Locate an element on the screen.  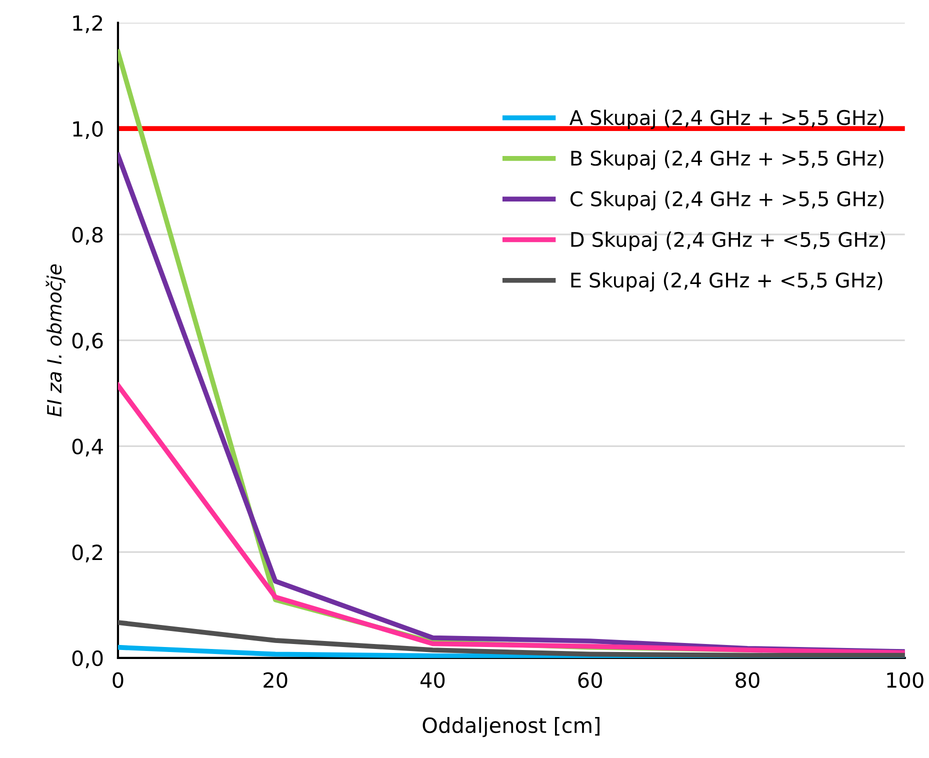
x-tick-label: 60 is located at coordinates (590, 680).